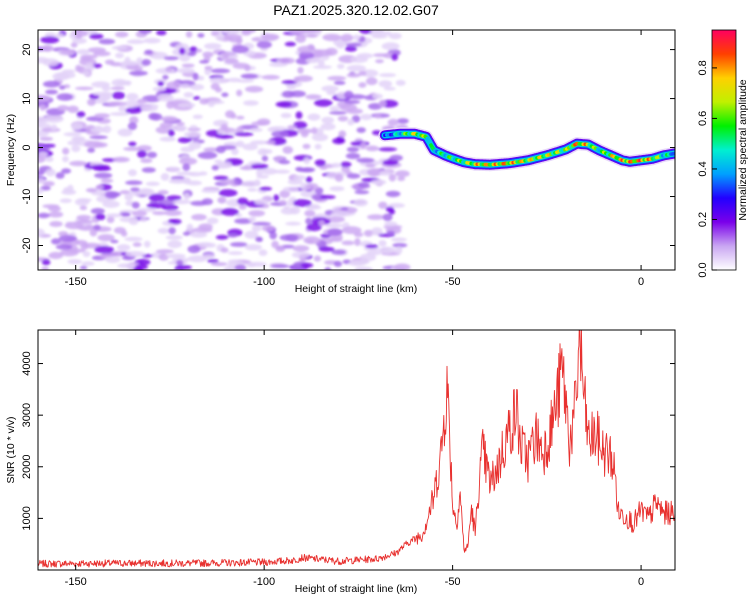 This screenshot has height=600, width=750. What do you see at coordinates (11, 449) in the screenshot?
I see `bottom-y-axis-label: SNR (10 * v/v)` at bounding box center [11, 449].